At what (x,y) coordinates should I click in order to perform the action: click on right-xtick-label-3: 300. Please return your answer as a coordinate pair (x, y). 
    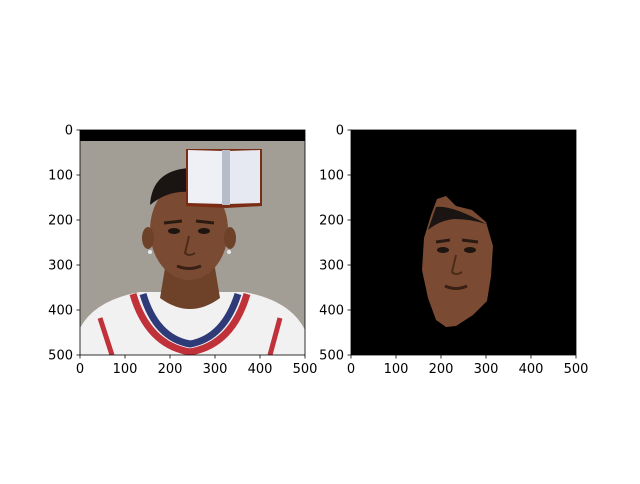
    Looking at the image, I should click on (486, 369).